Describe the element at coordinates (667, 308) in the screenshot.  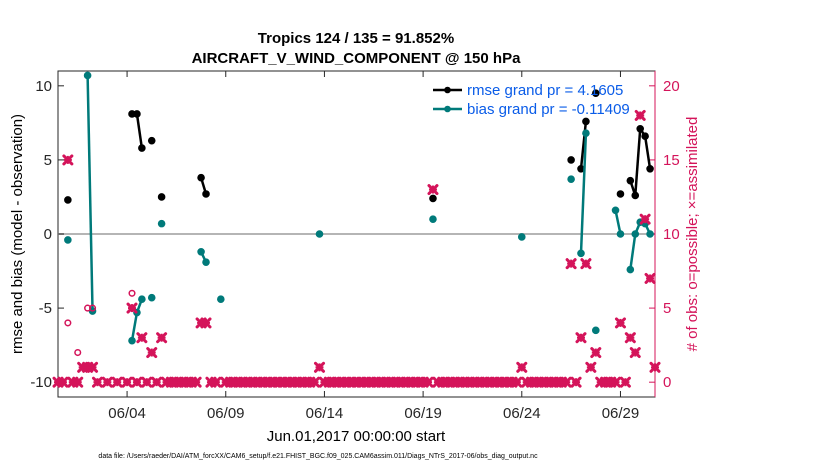
I see `y2-tick-label: 5` at that location.